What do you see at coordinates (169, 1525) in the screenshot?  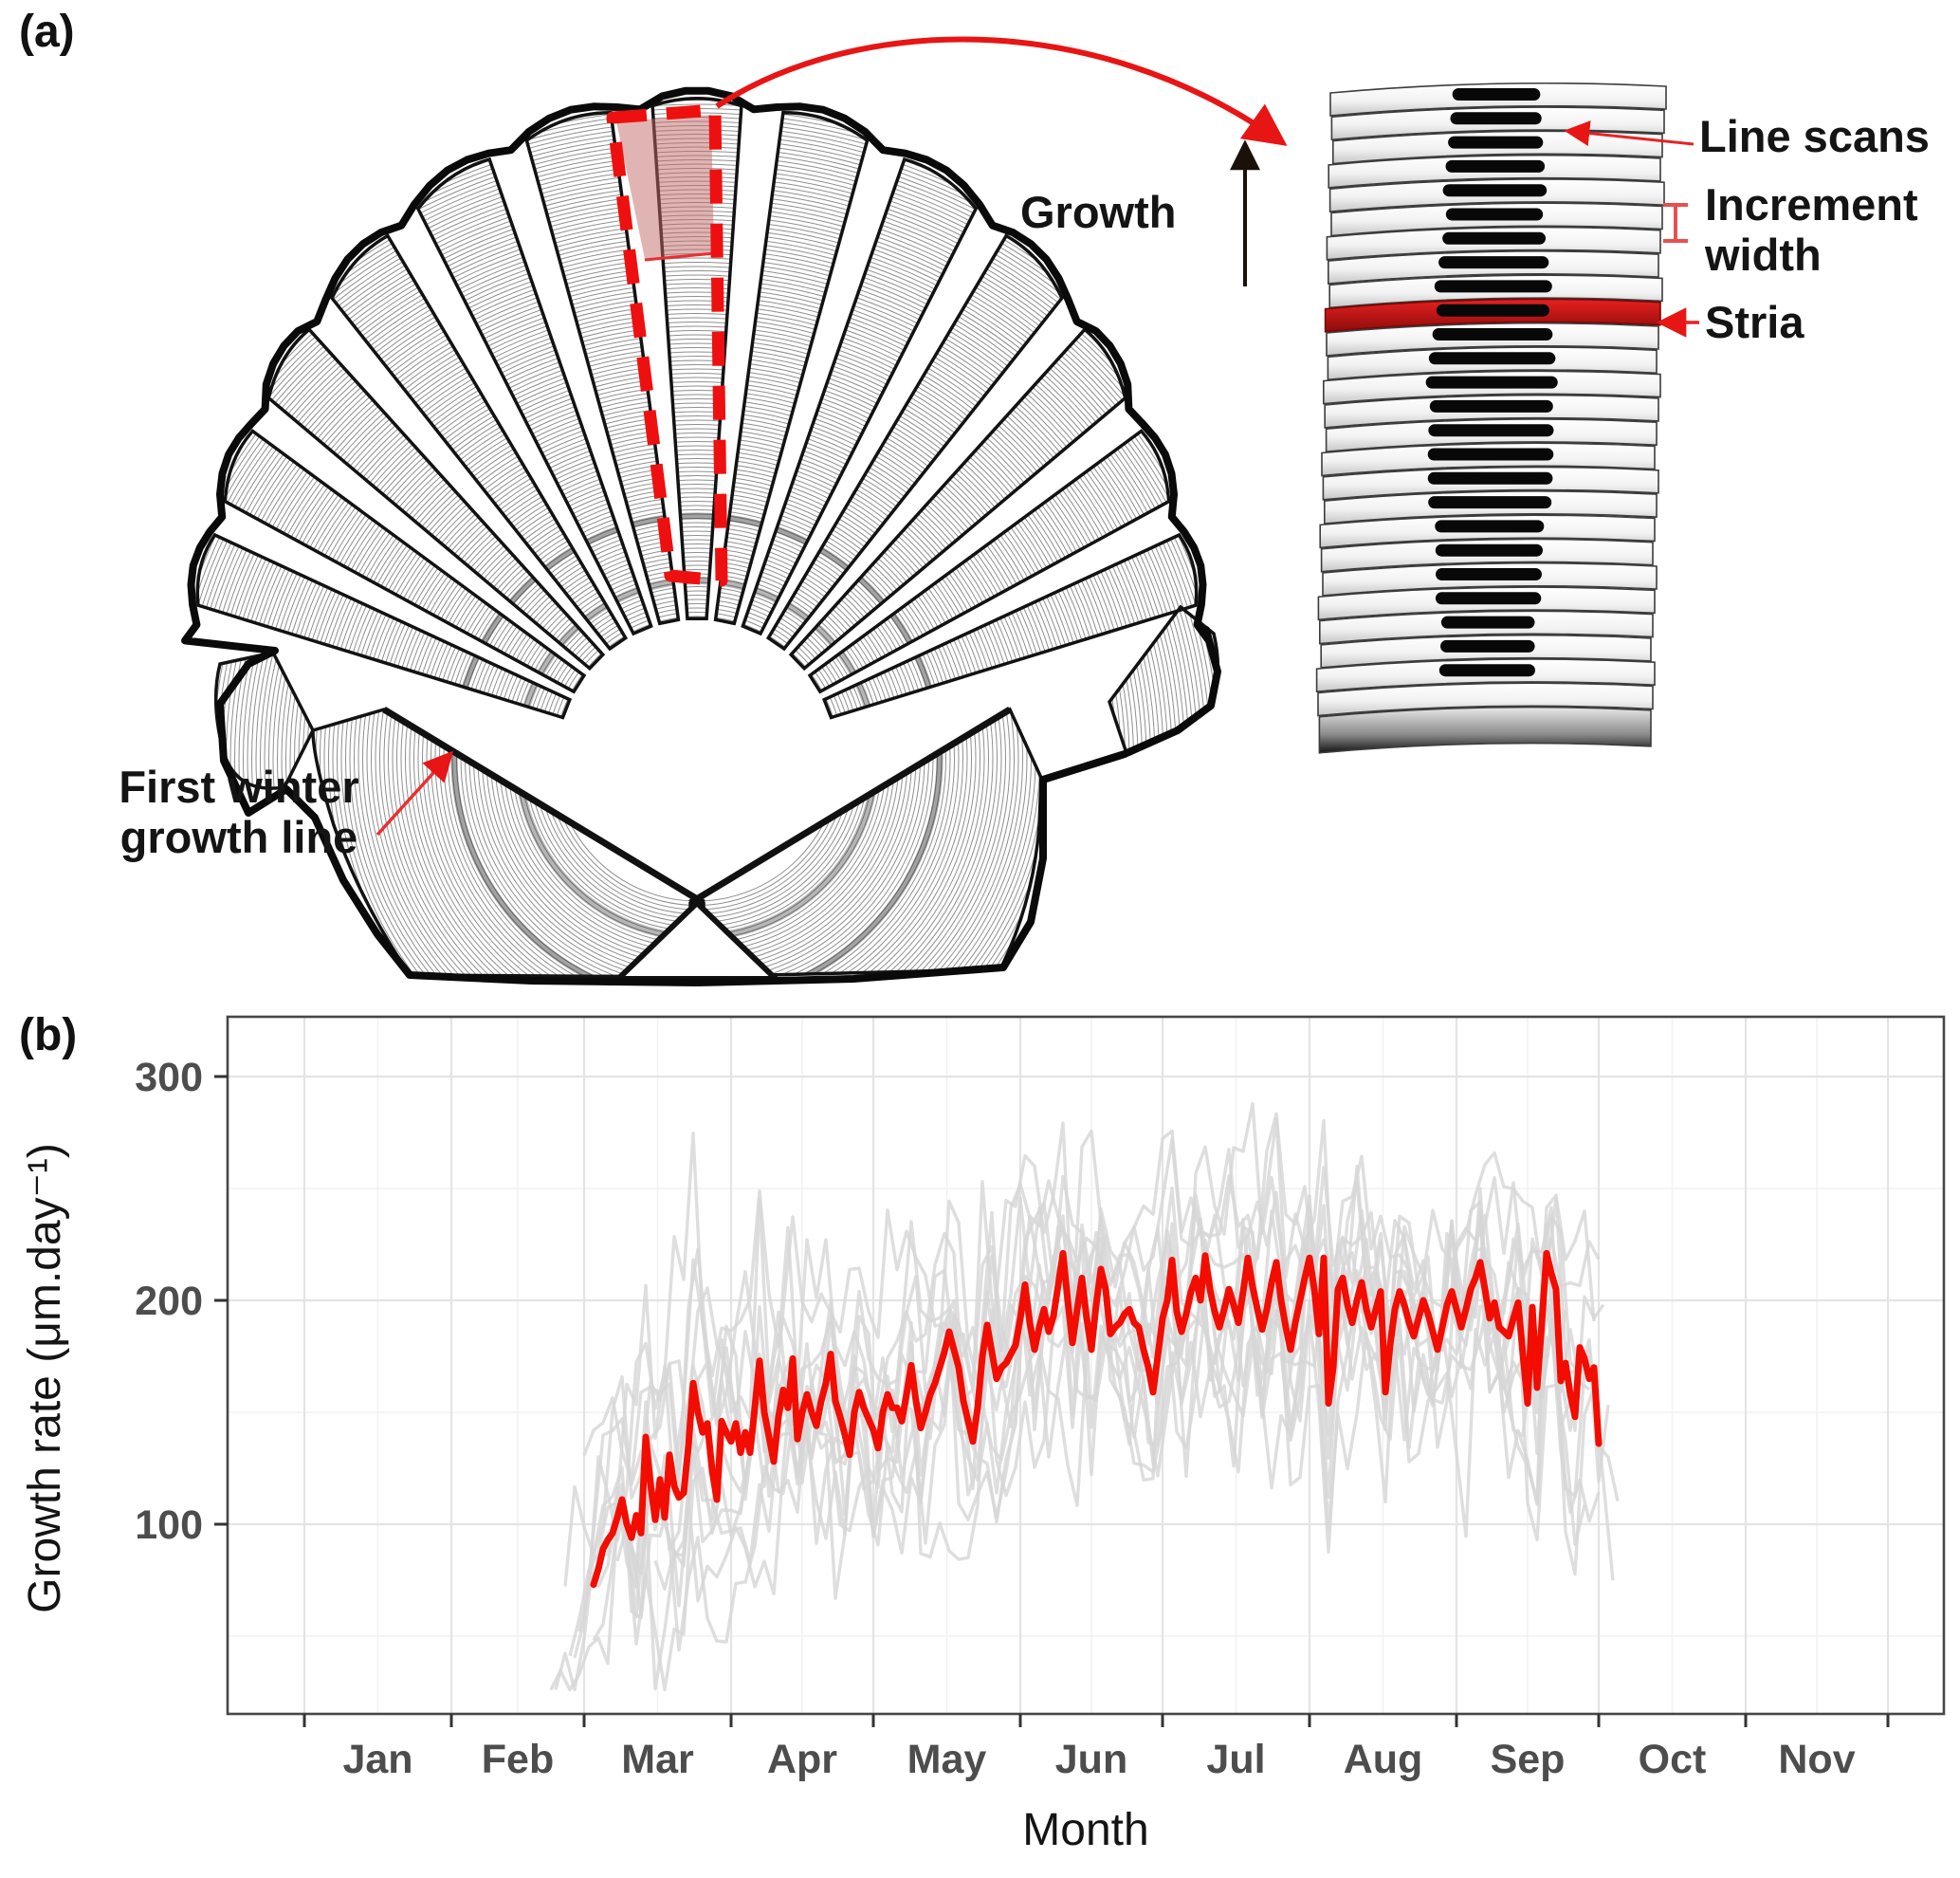 I see `y-tick-label: 100` at bounding box center [169, 1525].